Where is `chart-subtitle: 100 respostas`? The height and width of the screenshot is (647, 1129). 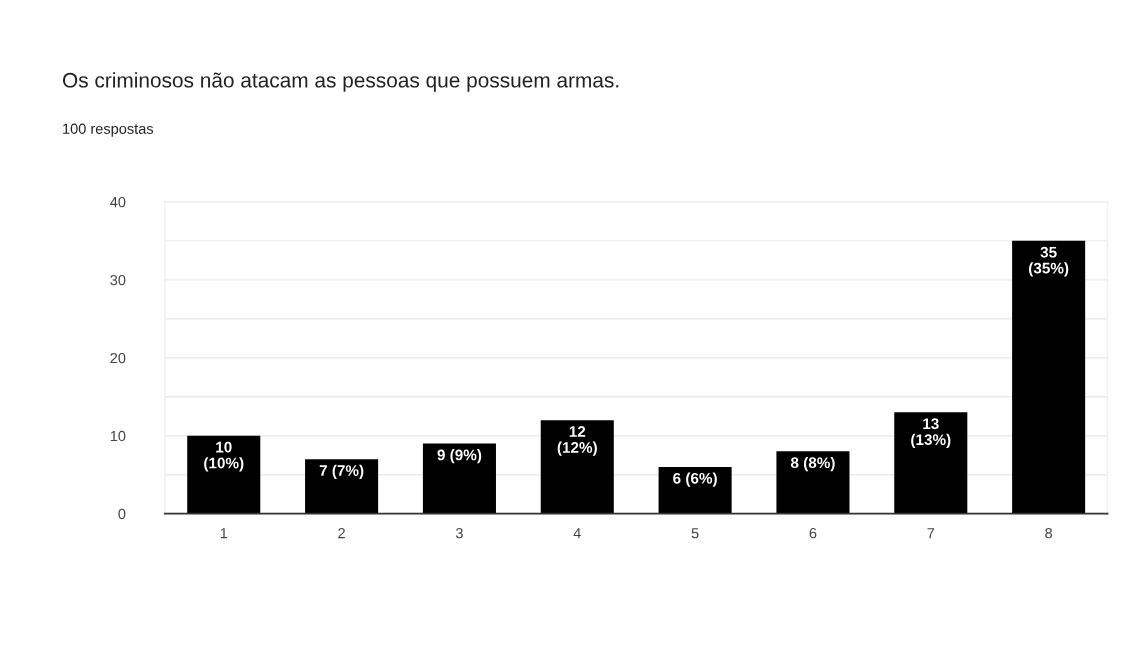 chart-subtitle: 100 respostas is located at coordinates (108, 130).